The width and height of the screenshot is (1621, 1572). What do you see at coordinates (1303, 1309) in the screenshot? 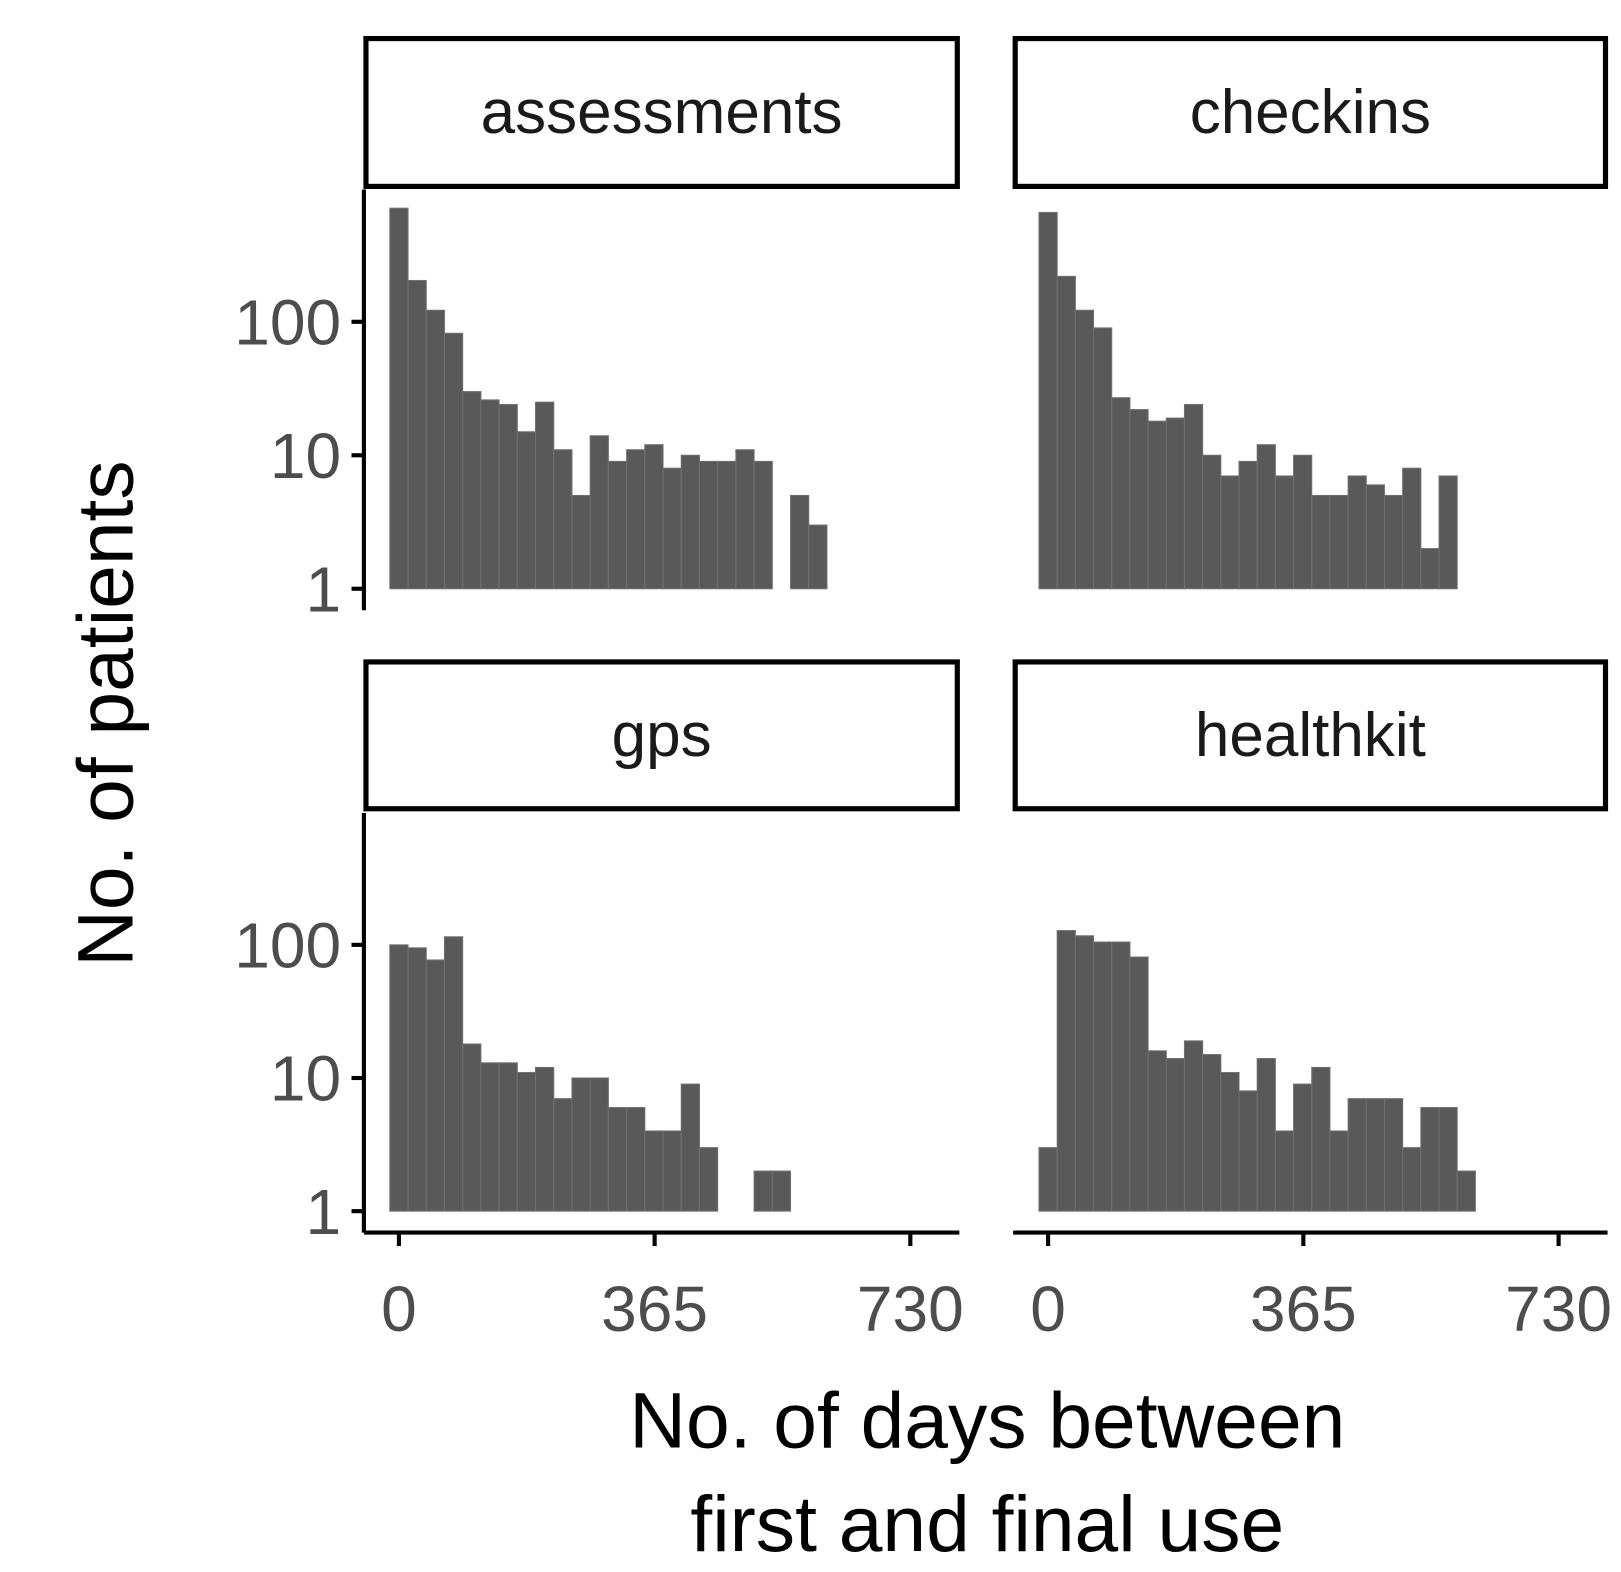
I see `x-tick-label: 365` at bounding box center [1303, 1309].